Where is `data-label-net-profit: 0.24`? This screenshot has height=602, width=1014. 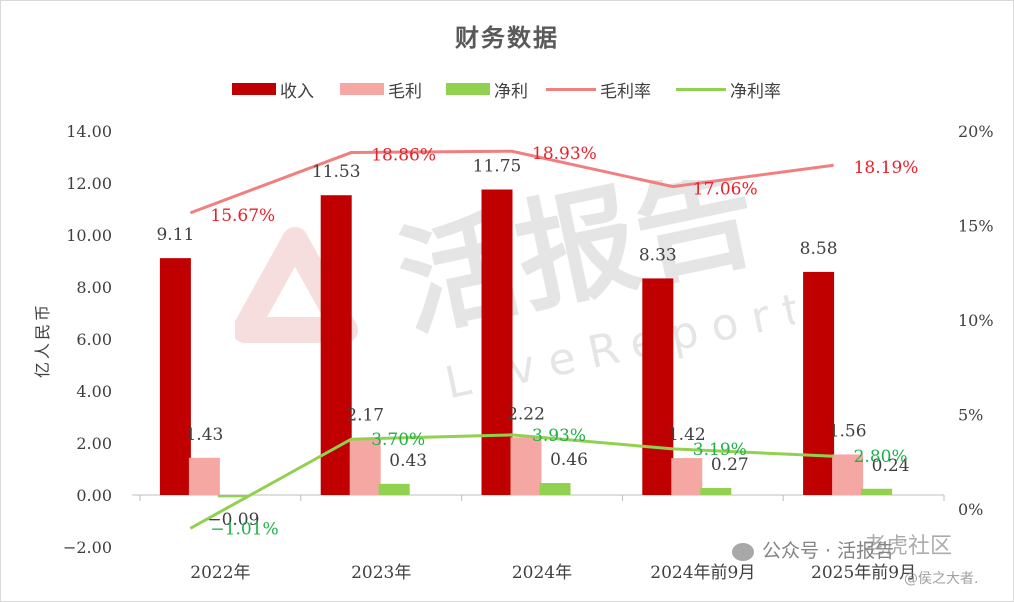
data-label-net-profit: 0.24 is located at coordinates (891, 466).